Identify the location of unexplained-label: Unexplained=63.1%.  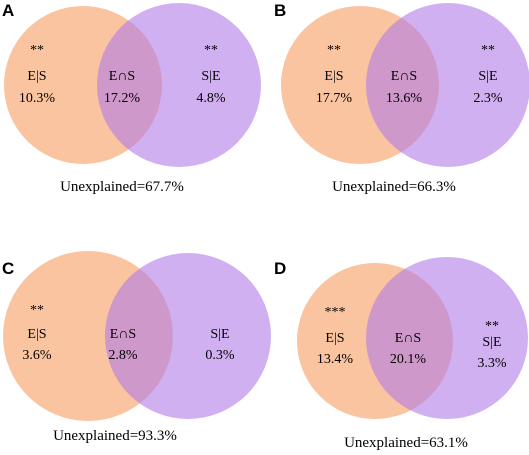
(406, 443).